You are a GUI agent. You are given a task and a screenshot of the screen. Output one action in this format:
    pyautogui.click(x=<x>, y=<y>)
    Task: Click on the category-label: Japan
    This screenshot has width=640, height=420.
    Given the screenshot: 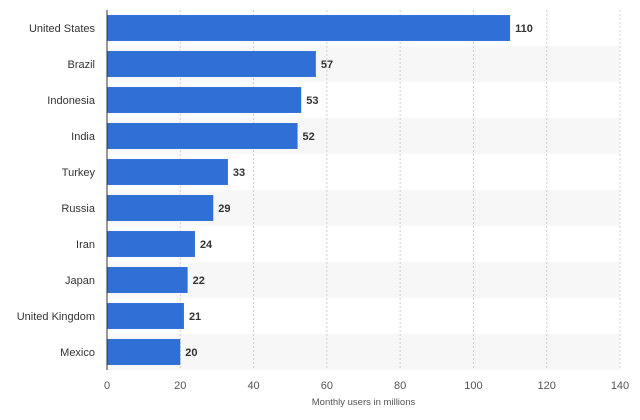 What is the action you would take?
    pyautogui.click(x=80, y=281)
    